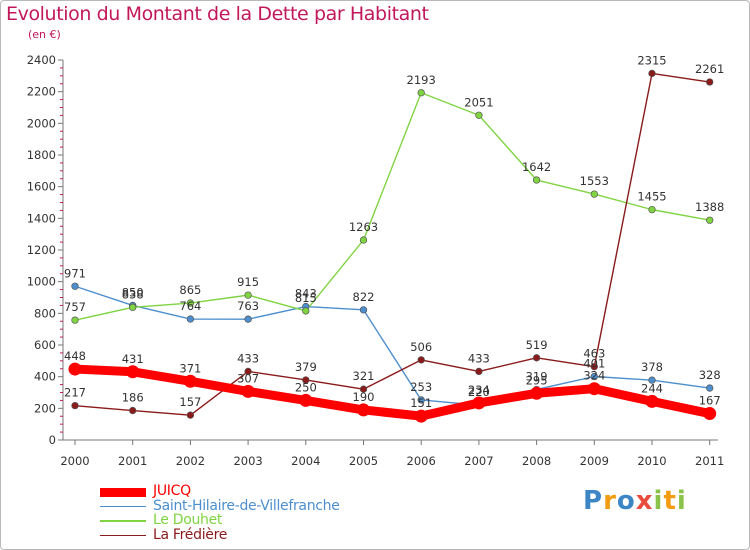  What do you see at coordinates (594, 354) in the screenshot?
I see `data-label: 463` at bounding box center [594, 354].